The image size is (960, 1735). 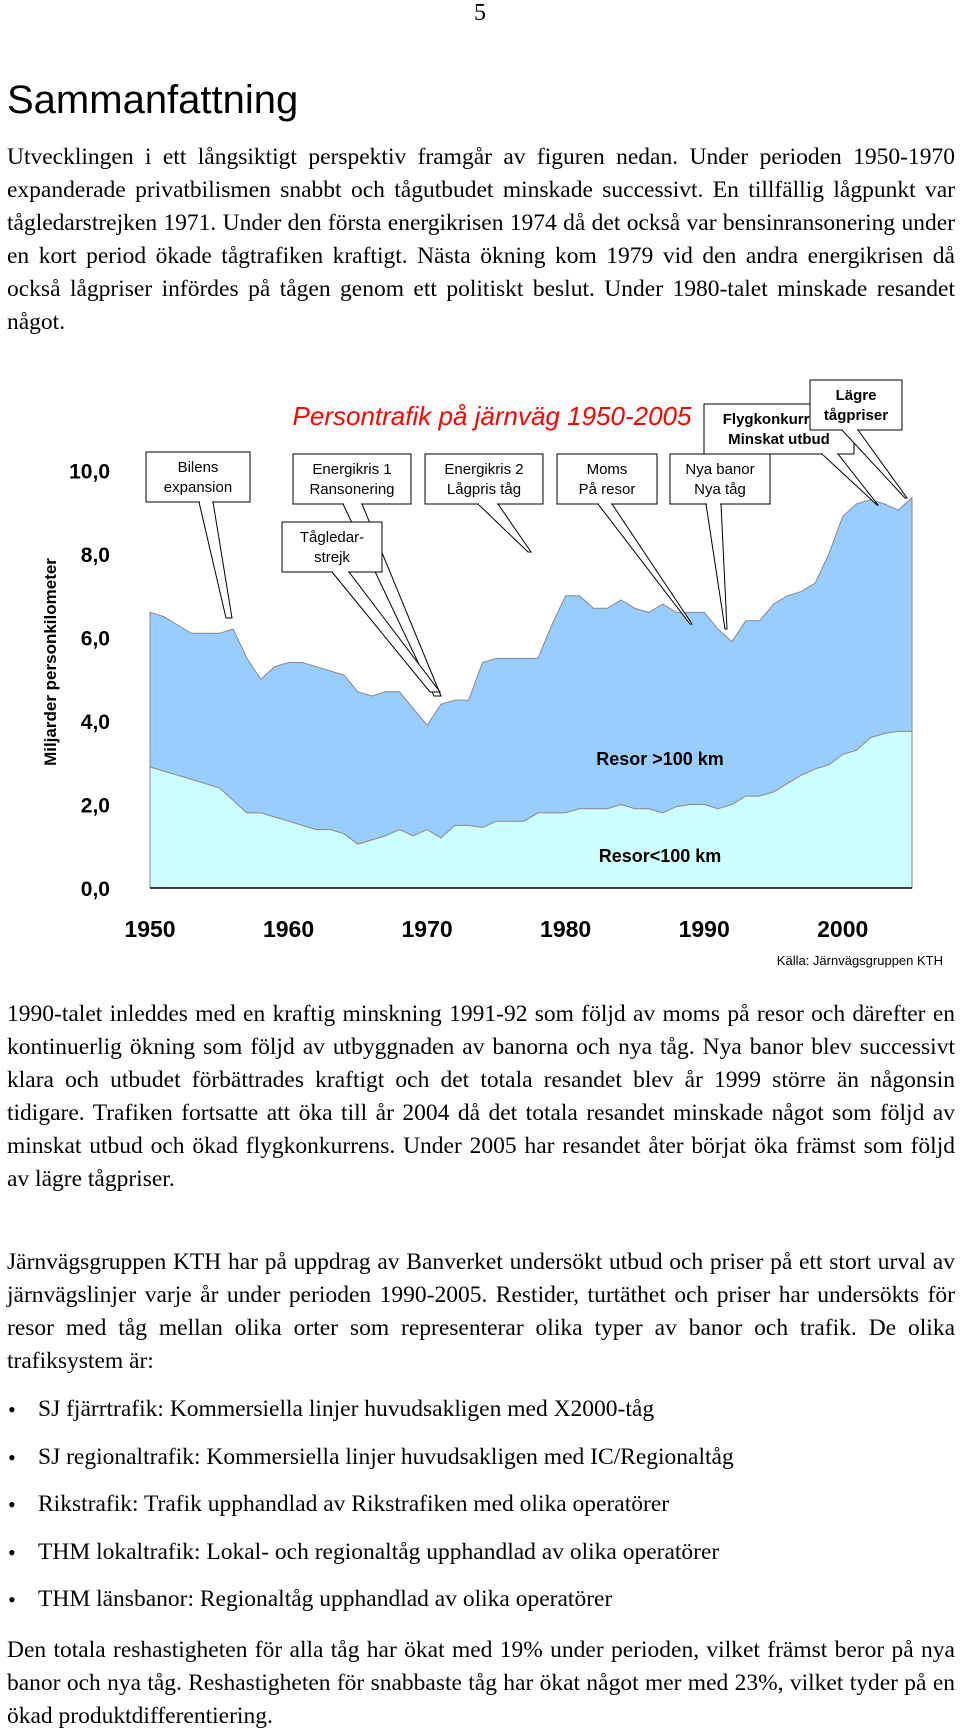 What do you see at coordinates (719, 469) in the screenshot?
I see `callout-text: Nya banor` at bounding box center [719, 469].